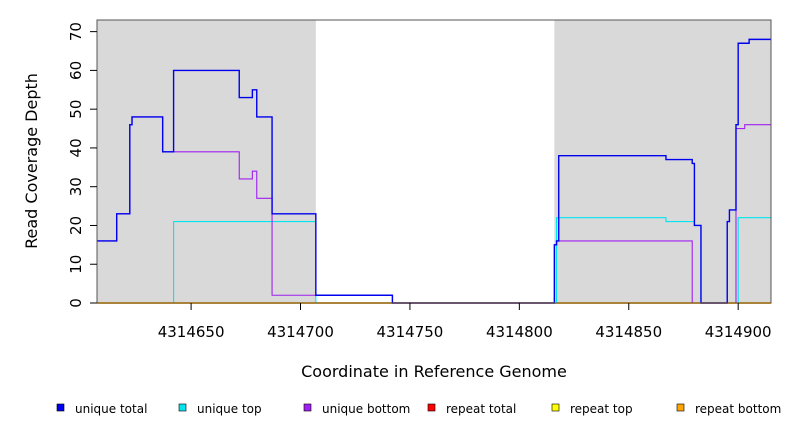 This screenshot has width=792, height=432. What do you see at coordinates (229, 409) in the screenshot?
I see `legend-label-unique-top: unique top` at bounding box center [229, 409].